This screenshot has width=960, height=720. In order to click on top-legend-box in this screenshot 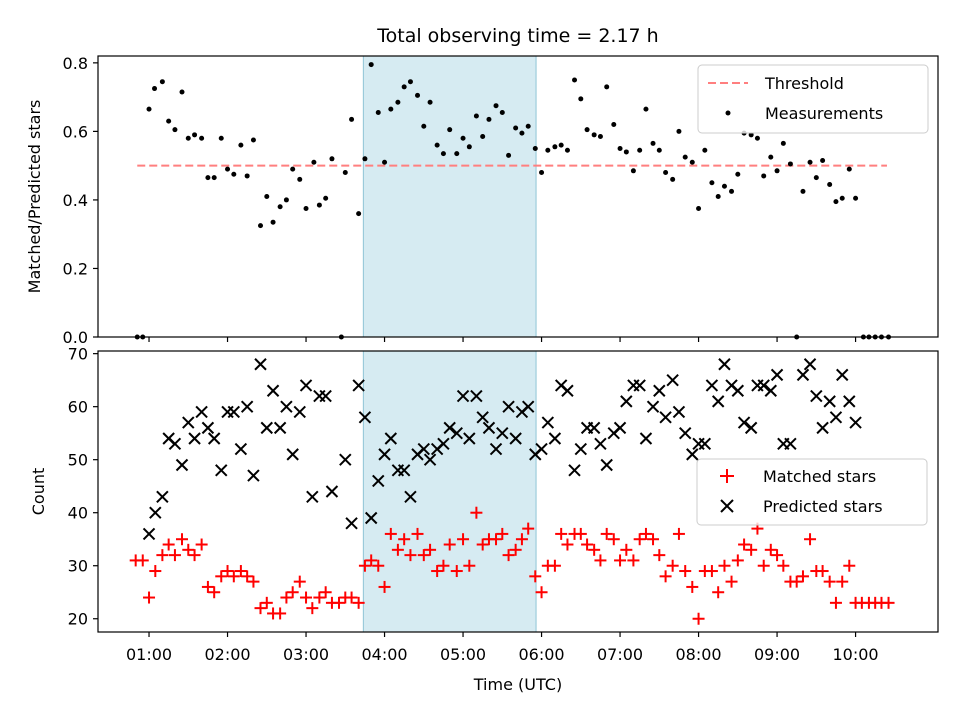, I will do `click(813, 99)`.